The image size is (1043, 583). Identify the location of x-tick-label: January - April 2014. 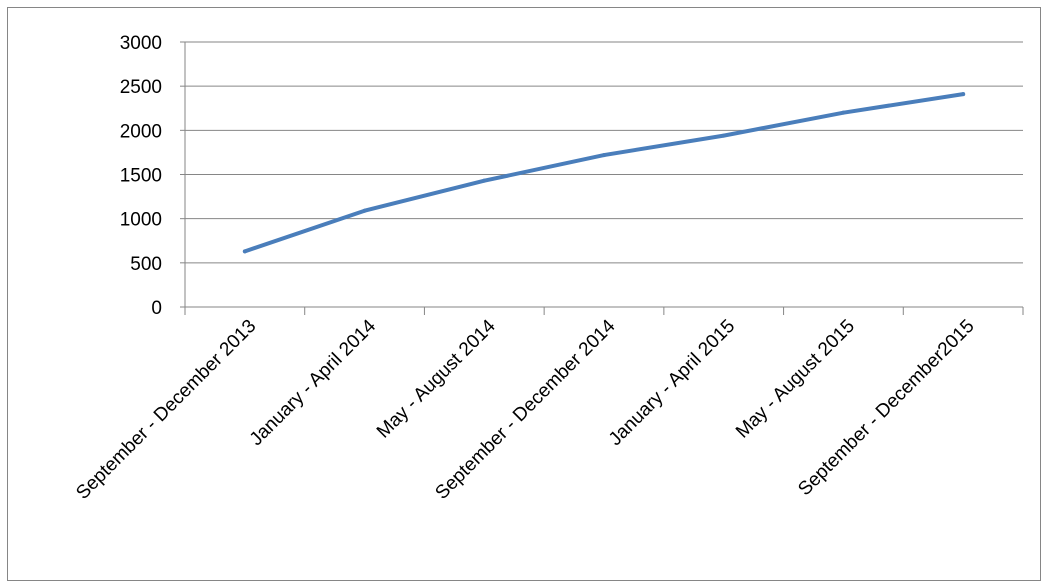
(313, 382).